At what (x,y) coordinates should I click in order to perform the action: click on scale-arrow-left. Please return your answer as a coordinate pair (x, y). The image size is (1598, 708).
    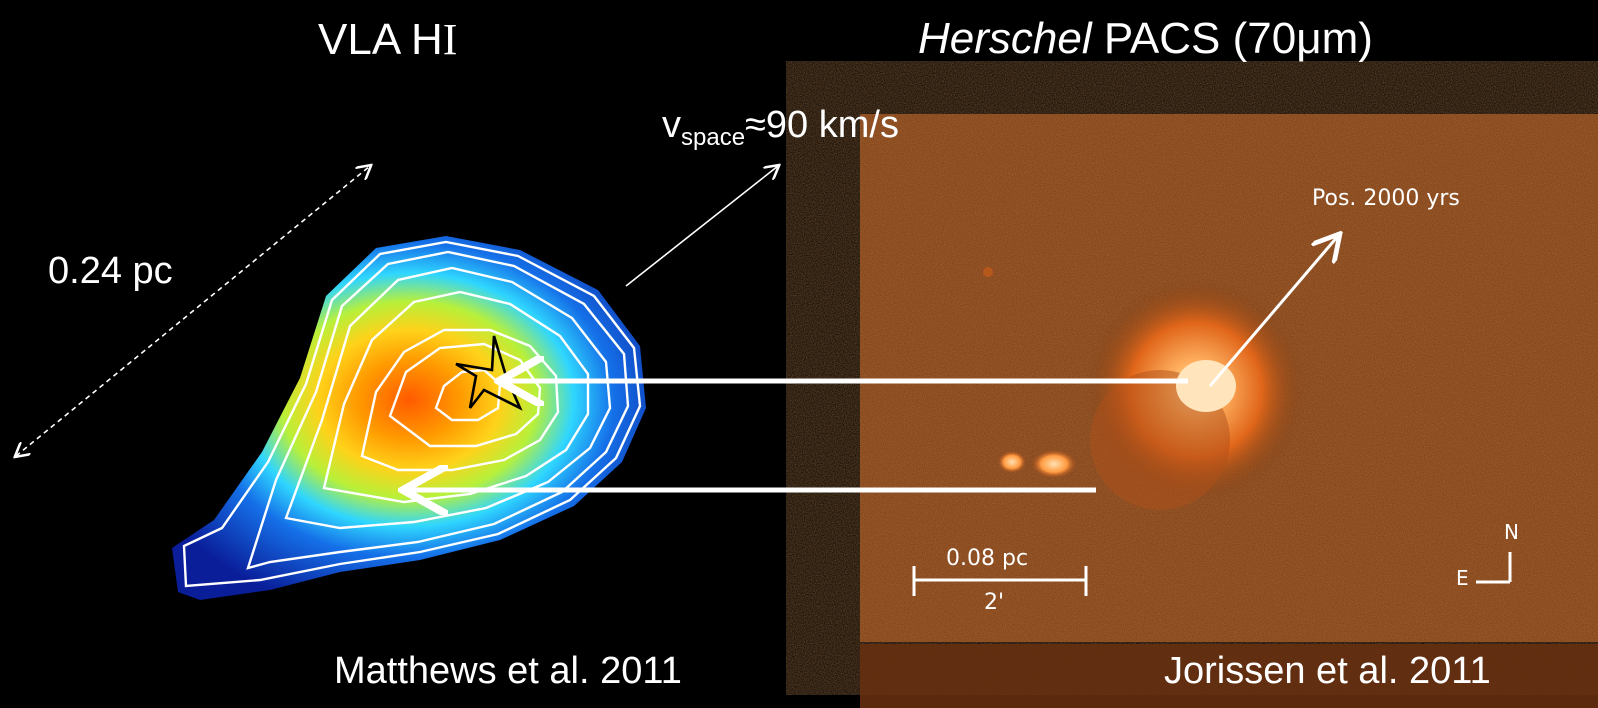
    Looking at the image, I should click on (193, 311).